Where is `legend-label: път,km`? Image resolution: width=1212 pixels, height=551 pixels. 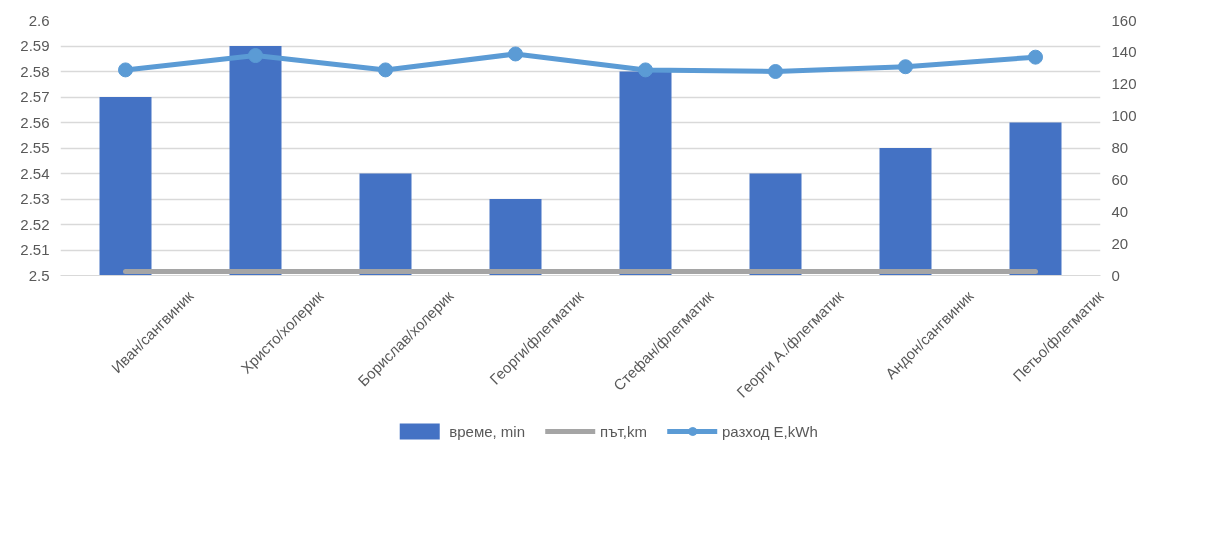 legend-label: път,km is located at coordinates (623, 431).